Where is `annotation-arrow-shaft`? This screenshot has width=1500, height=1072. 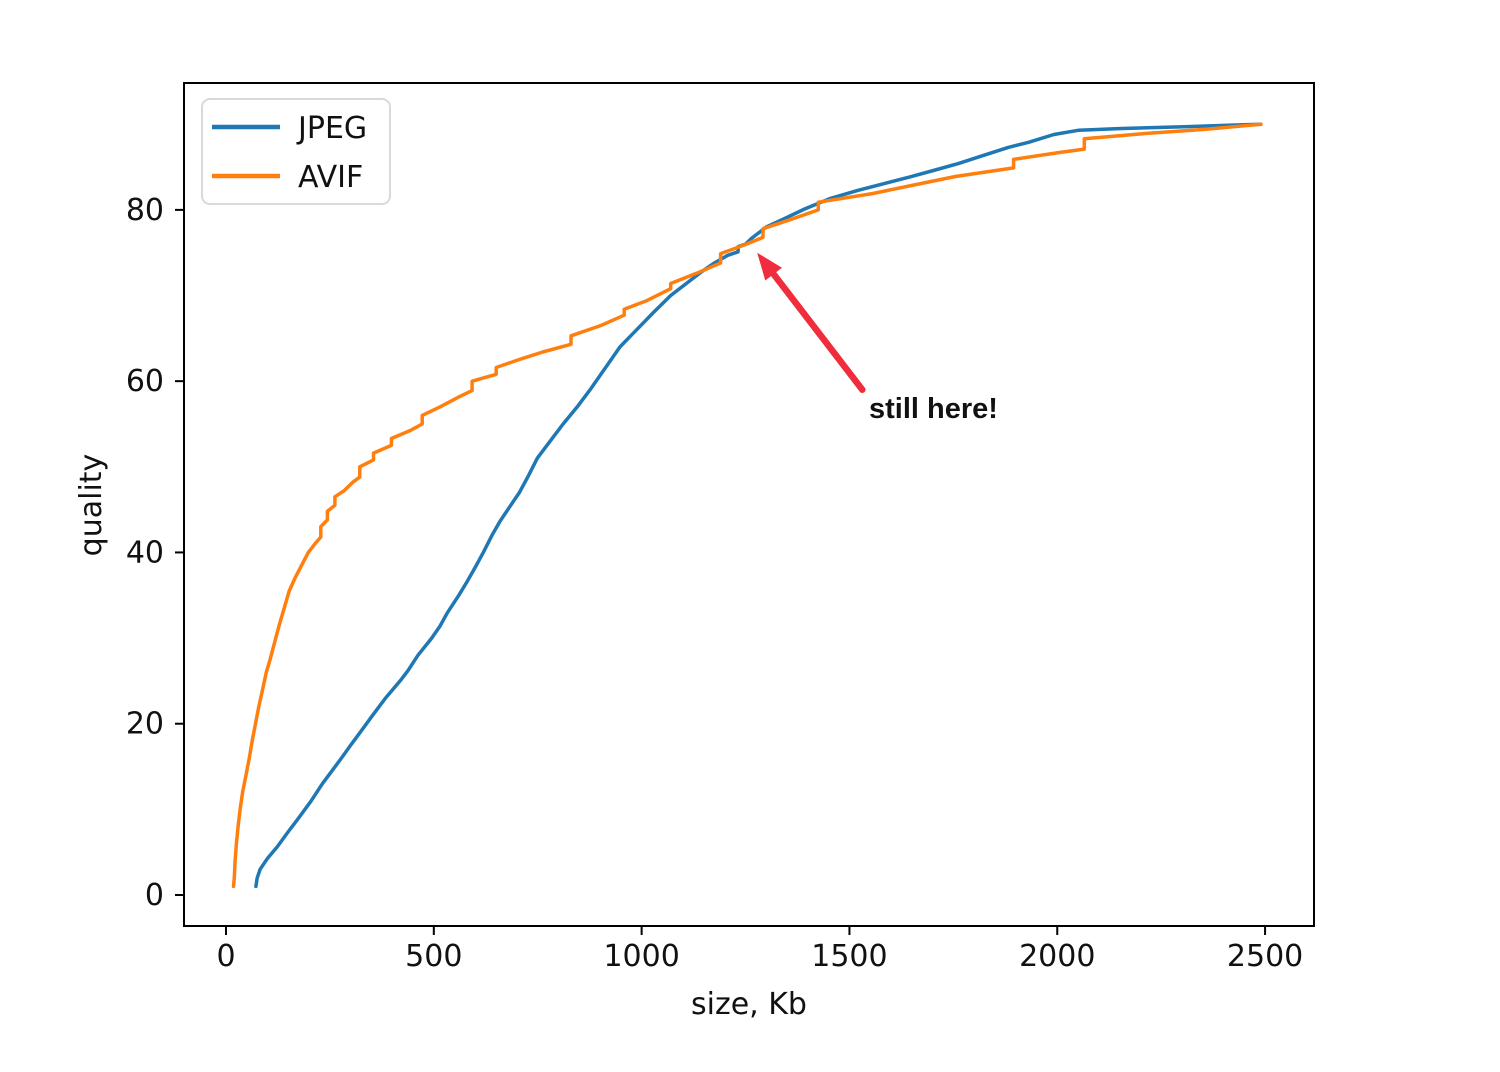 annotation-arrow-shaft is located at coordinates (816, 329).